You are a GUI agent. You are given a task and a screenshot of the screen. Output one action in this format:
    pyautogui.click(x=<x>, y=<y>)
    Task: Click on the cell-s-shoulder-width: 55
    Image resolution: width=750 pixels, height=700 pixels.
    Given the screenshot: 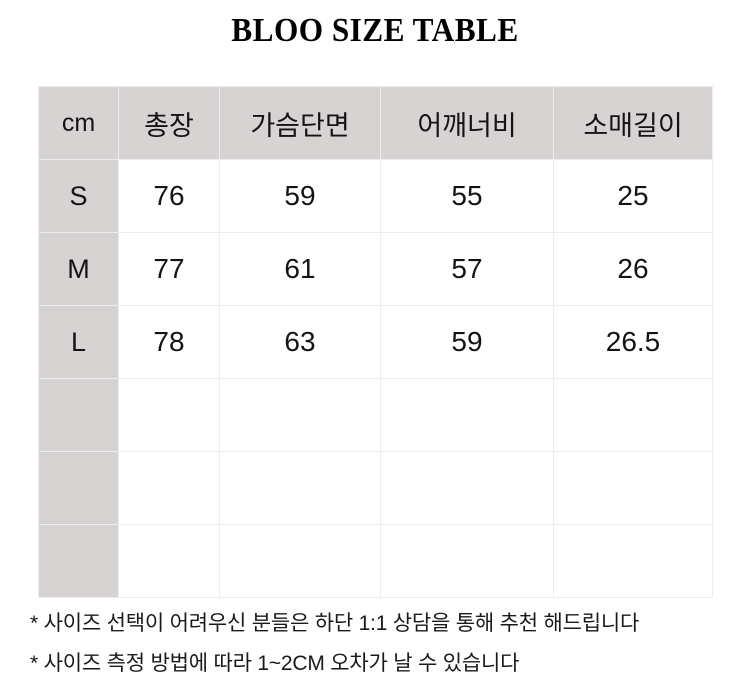 What is the action you would take?
    pyautogui.click(x=467, y=196)
    